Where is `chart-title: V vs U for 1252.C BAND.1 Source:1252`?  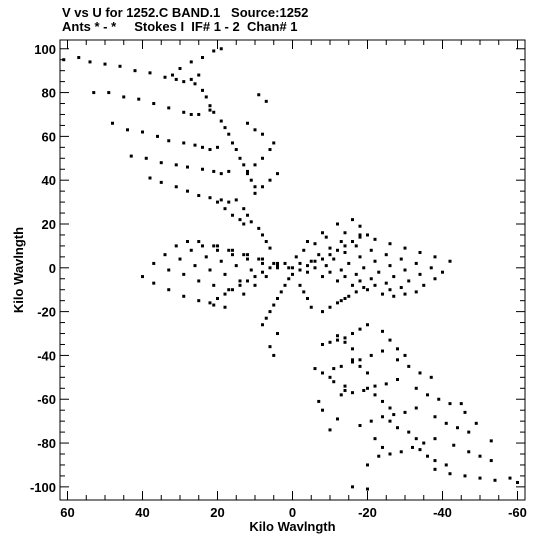
chart-title: V vs U for 1252.C BAND.1 Source:1252 is located at coordinates (185, 12).